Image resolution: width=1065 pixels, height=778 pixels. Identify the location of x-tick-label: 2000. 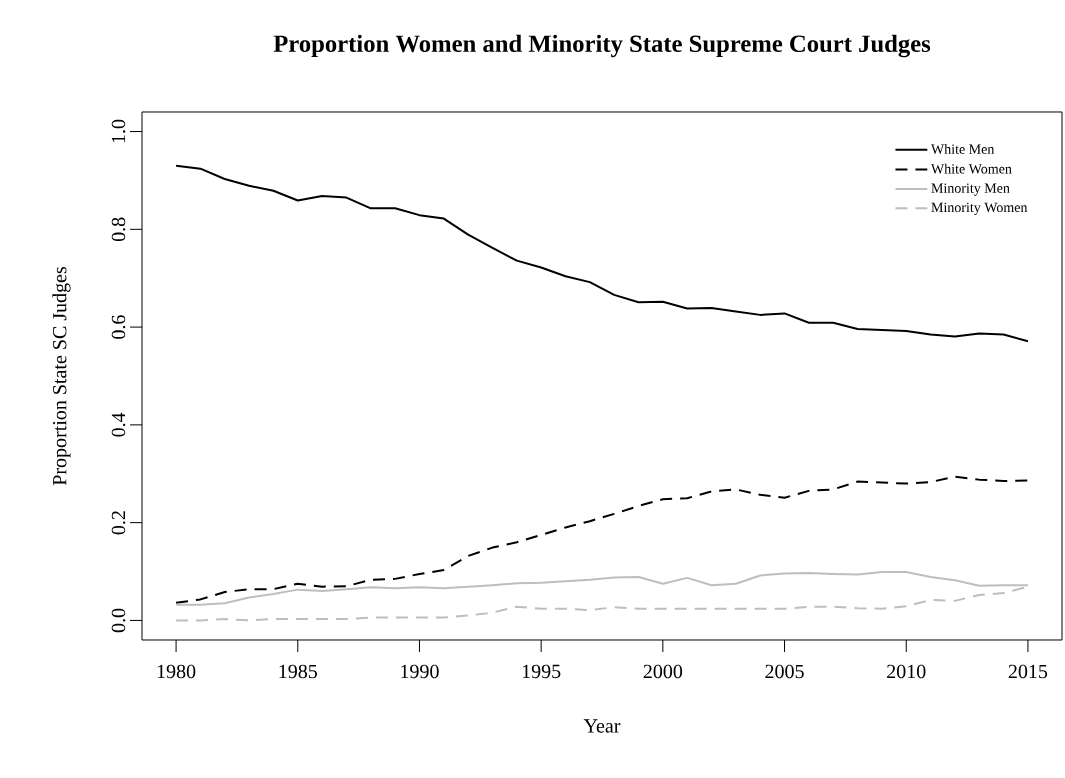
(663, 671).